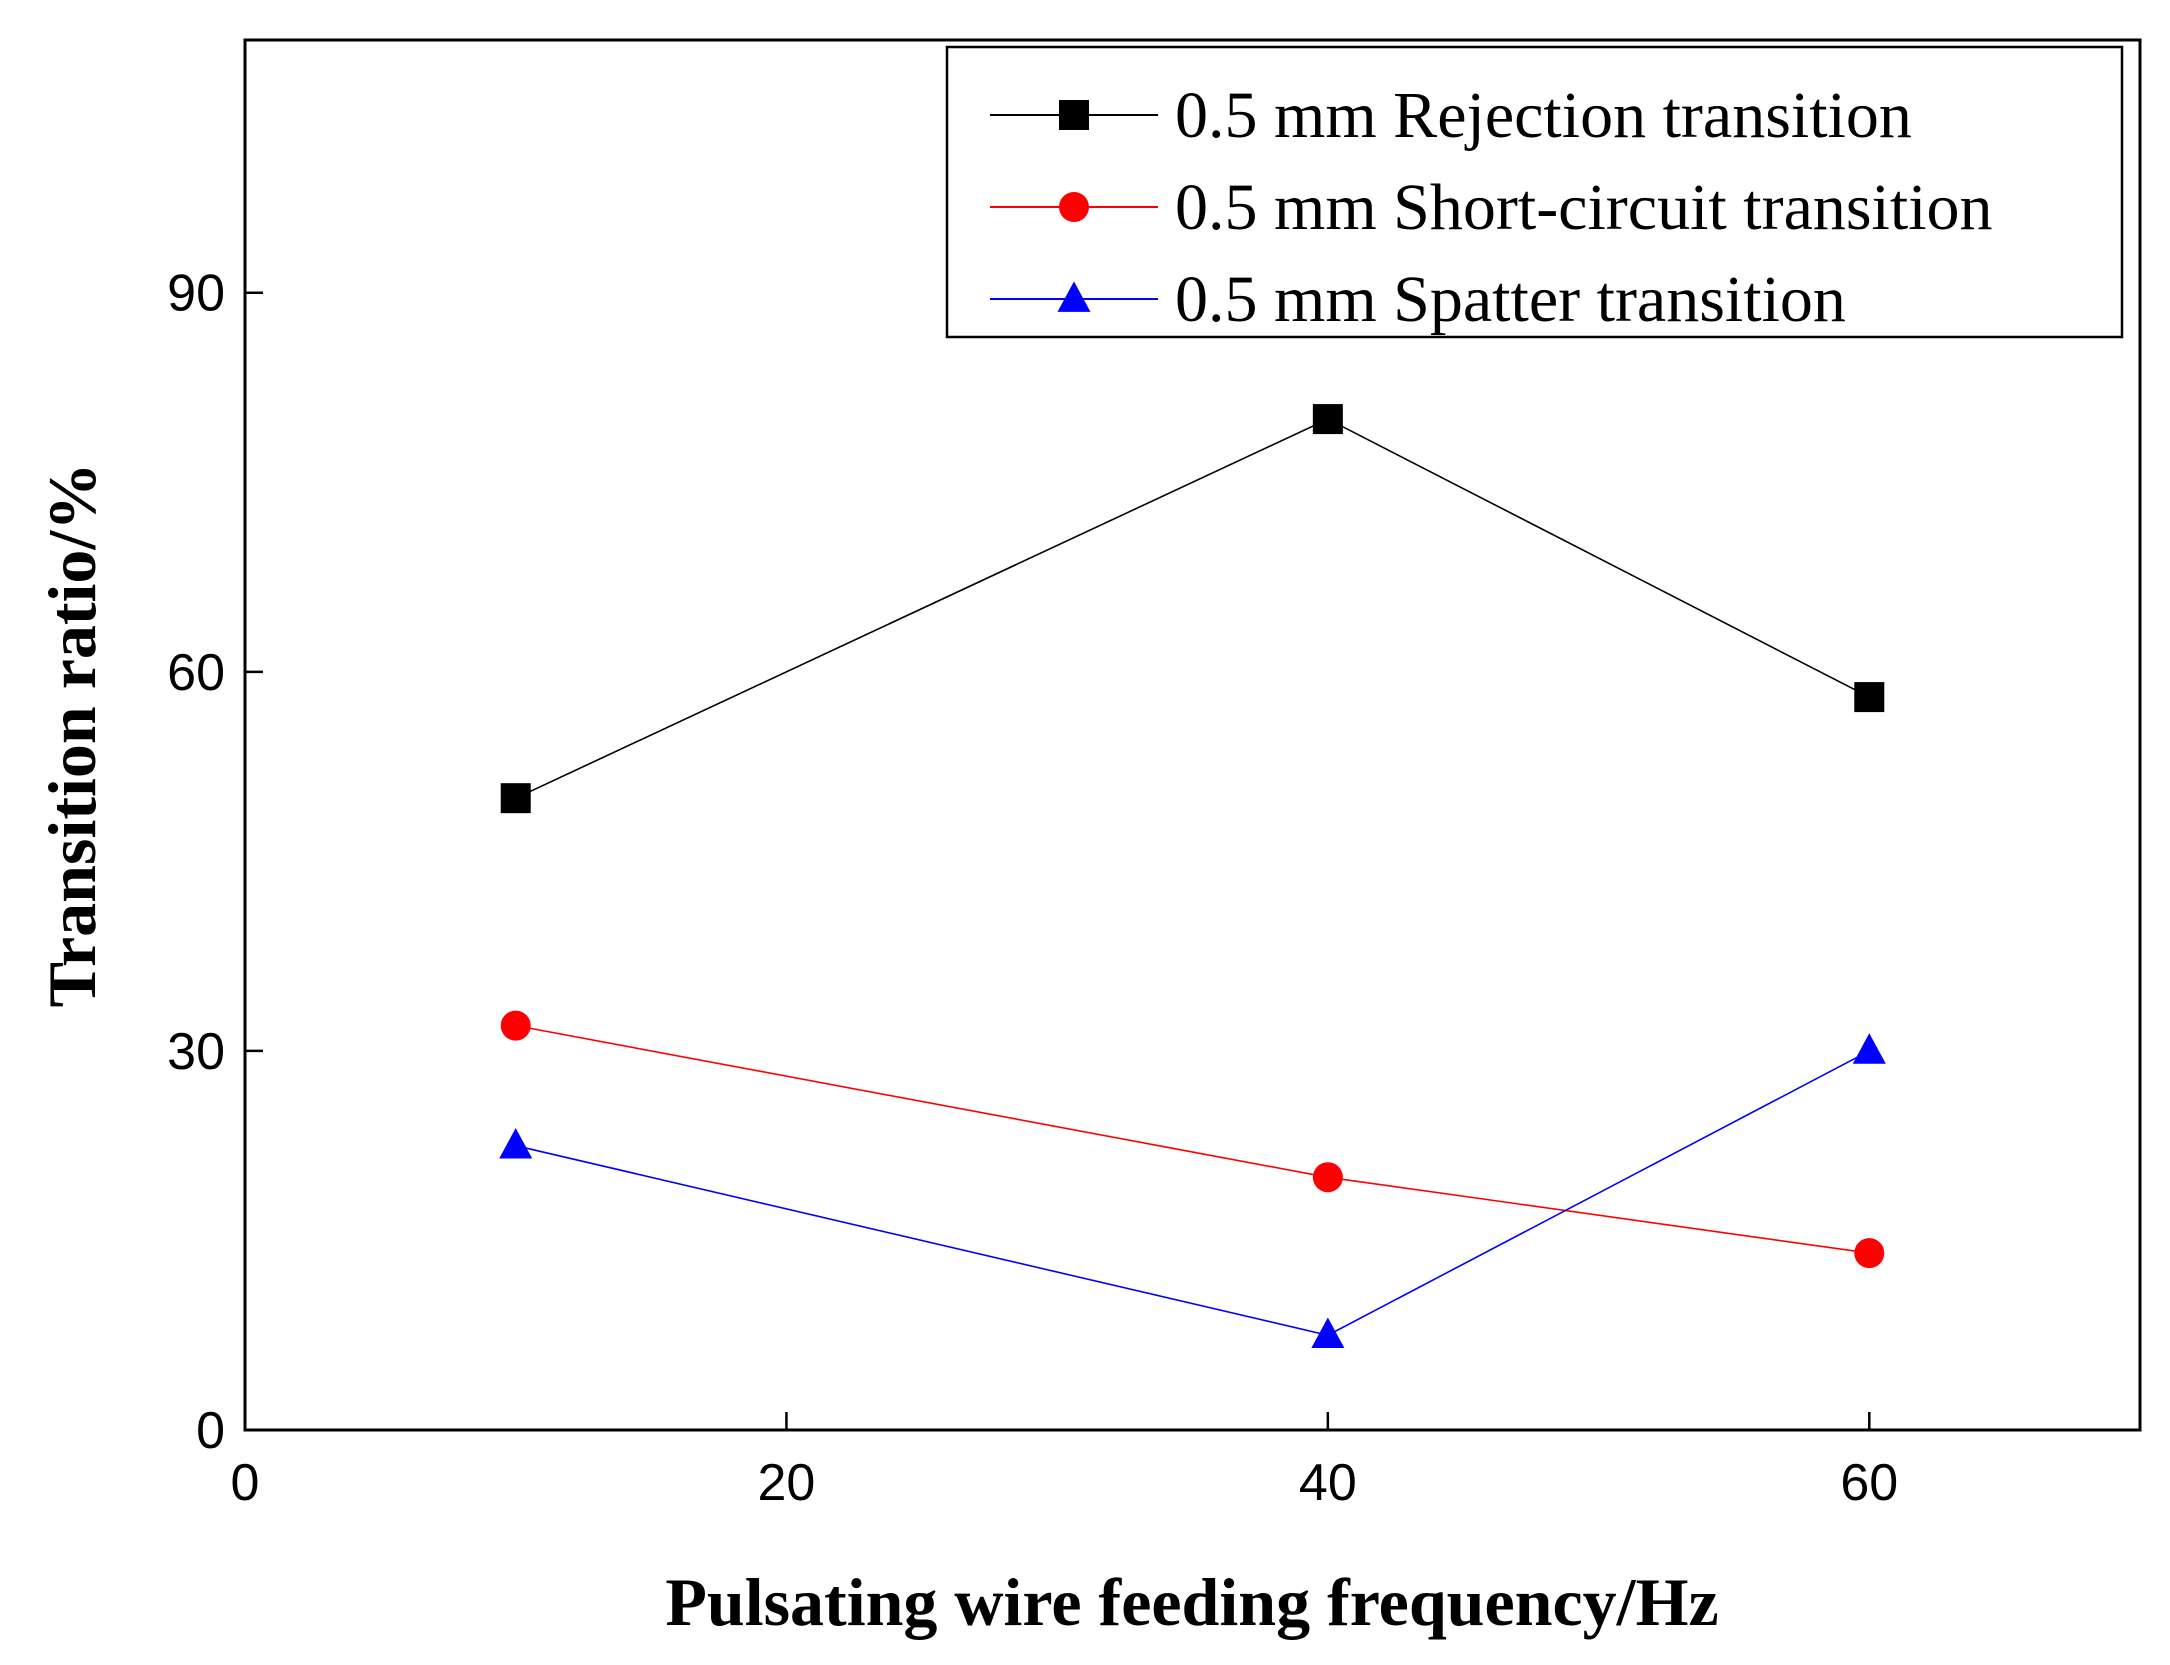 This screenshot has height=1665, width=2170. What do you see at coordinates (210, 1431) in the screenshot?
I see `y-tick-label: 0` at bounding box center [210, 1431].